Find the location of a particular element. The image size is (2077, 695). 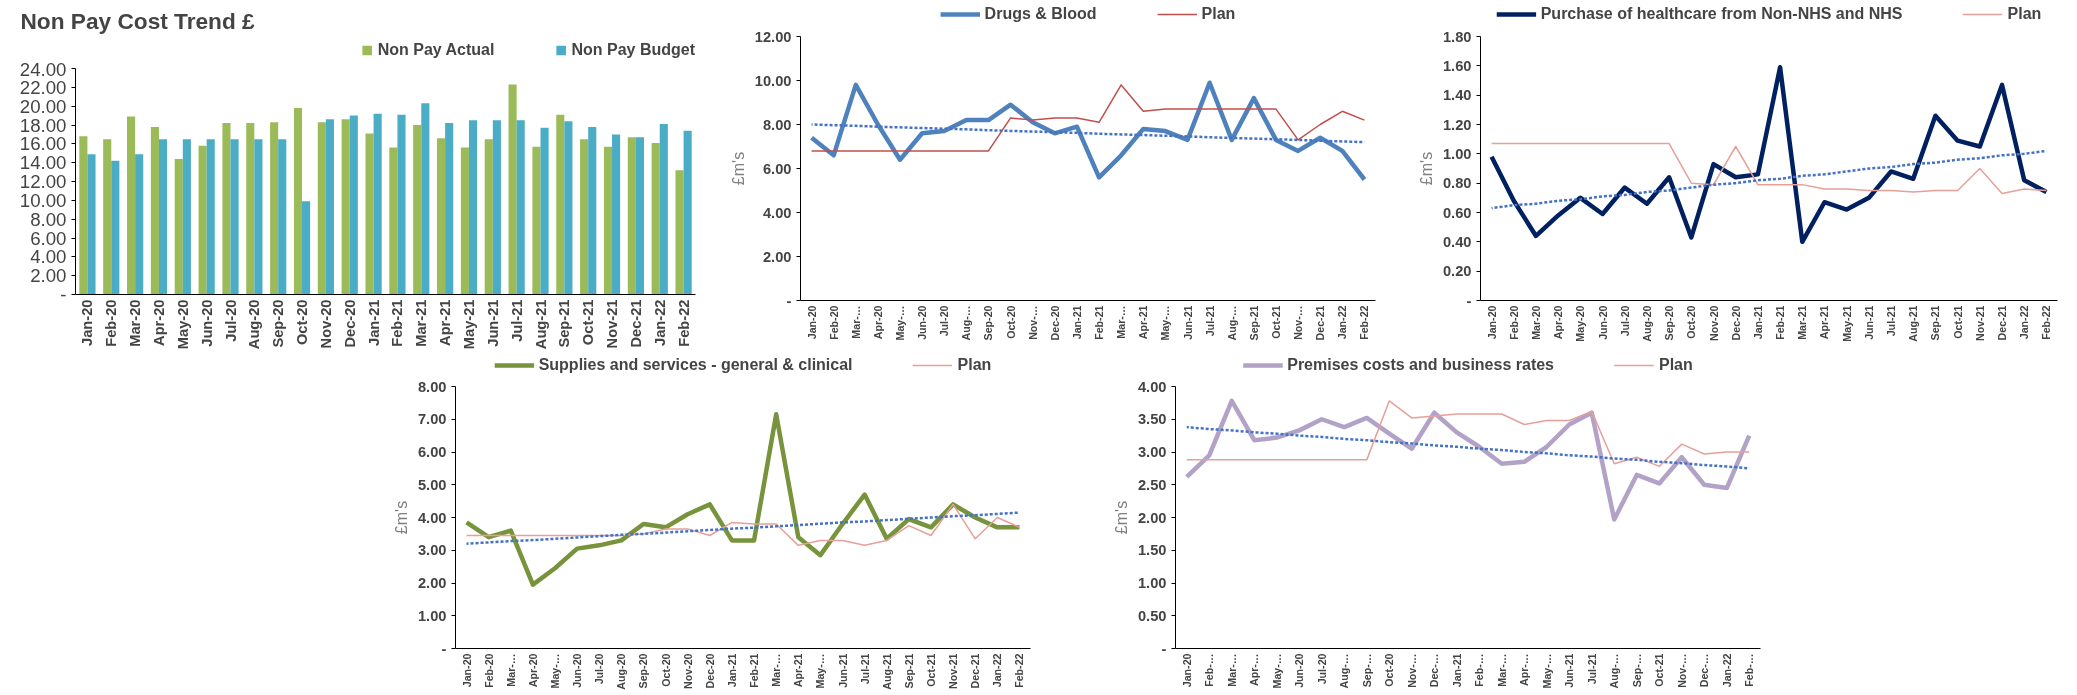

y-tick-label: 0.40 is located at coordinates (1457, 241).